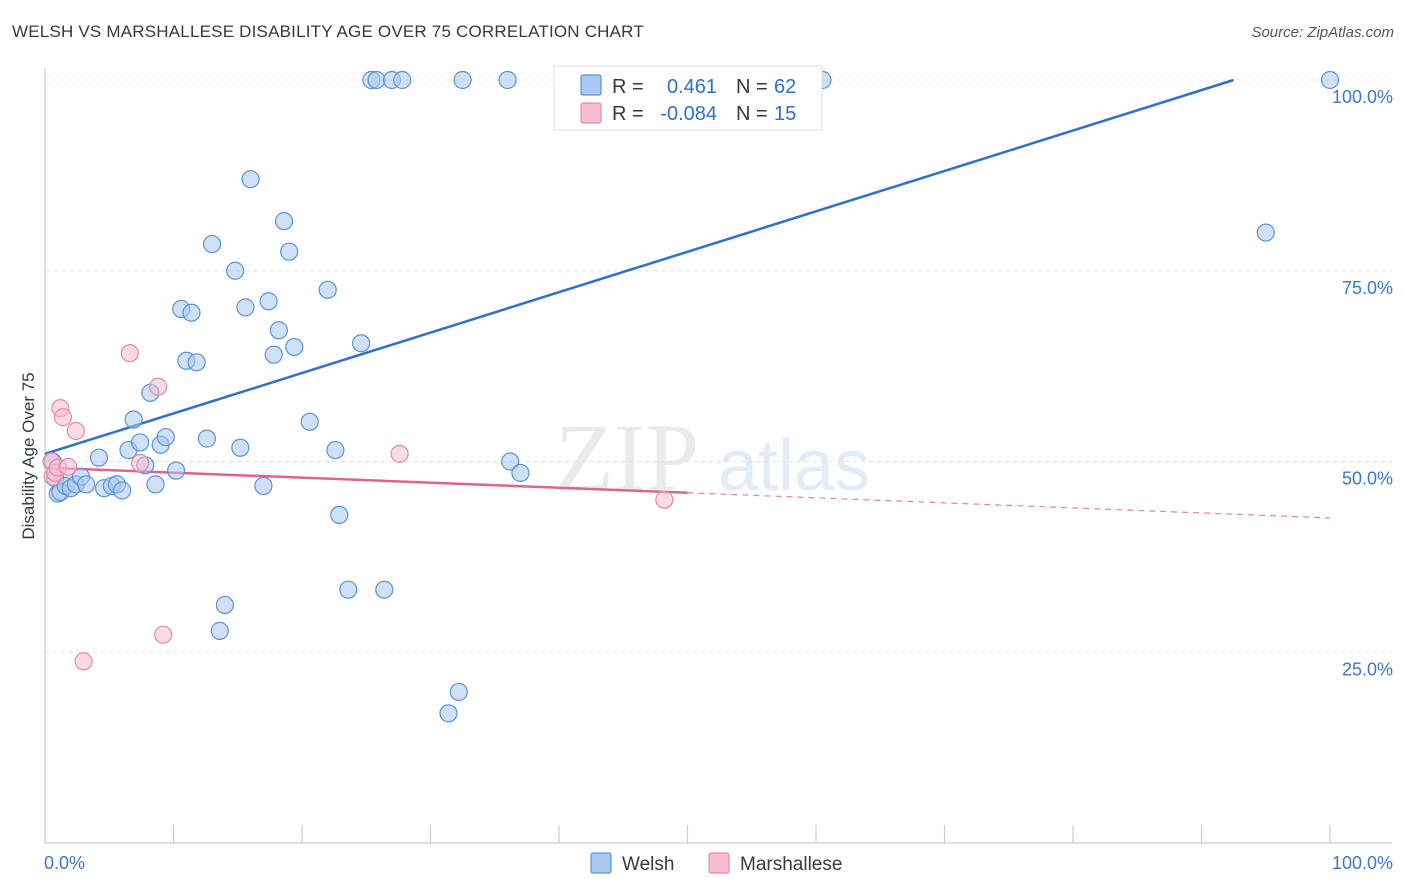  I want to click on marshallese-bottom-swatch, so click(719, 863).